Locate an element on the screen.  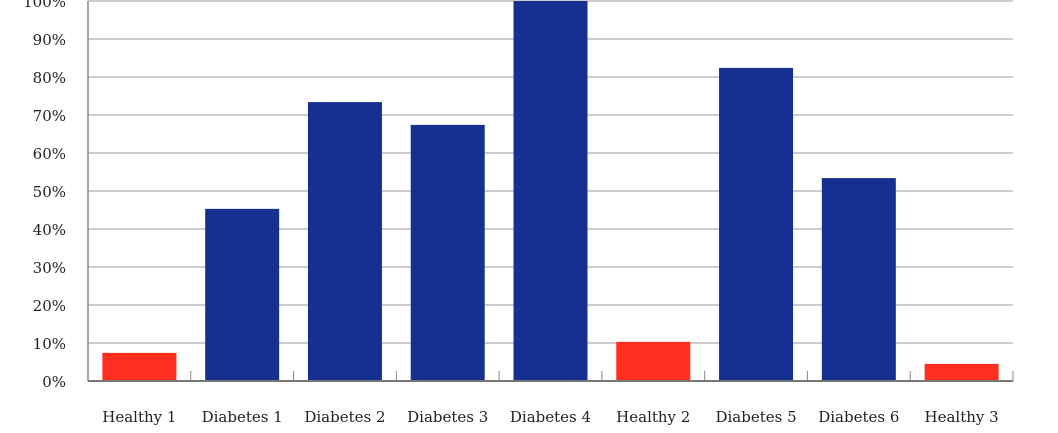
x-tick-label: Diabetes 6 is located at coordinates (858, 417).